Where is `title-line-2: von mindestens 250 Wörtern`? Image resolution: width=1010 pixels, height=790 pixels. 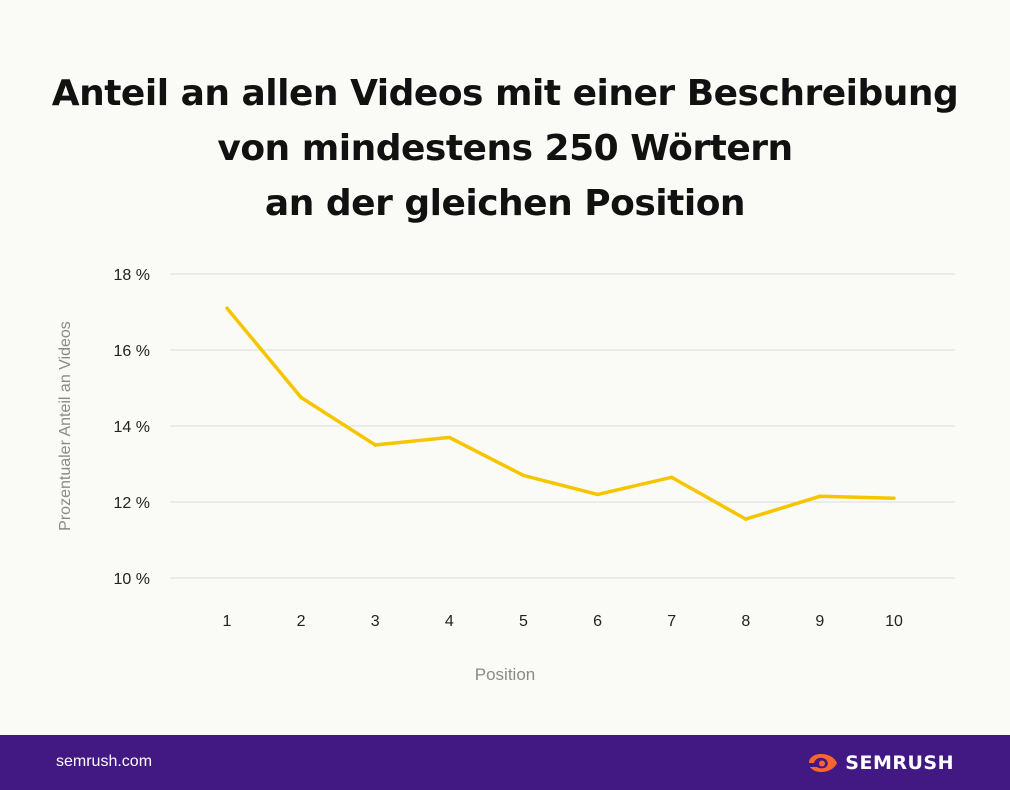
title-line-2: von mindestens 250 Wörtern is located at coordinates (505, 148).